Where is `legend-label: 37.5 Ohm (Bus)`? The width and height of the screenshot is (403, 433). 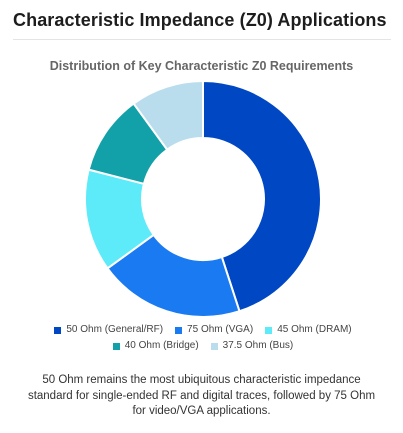
legend-label: 37.5 Ohm (Bus) is located at coordinates (258, 345).